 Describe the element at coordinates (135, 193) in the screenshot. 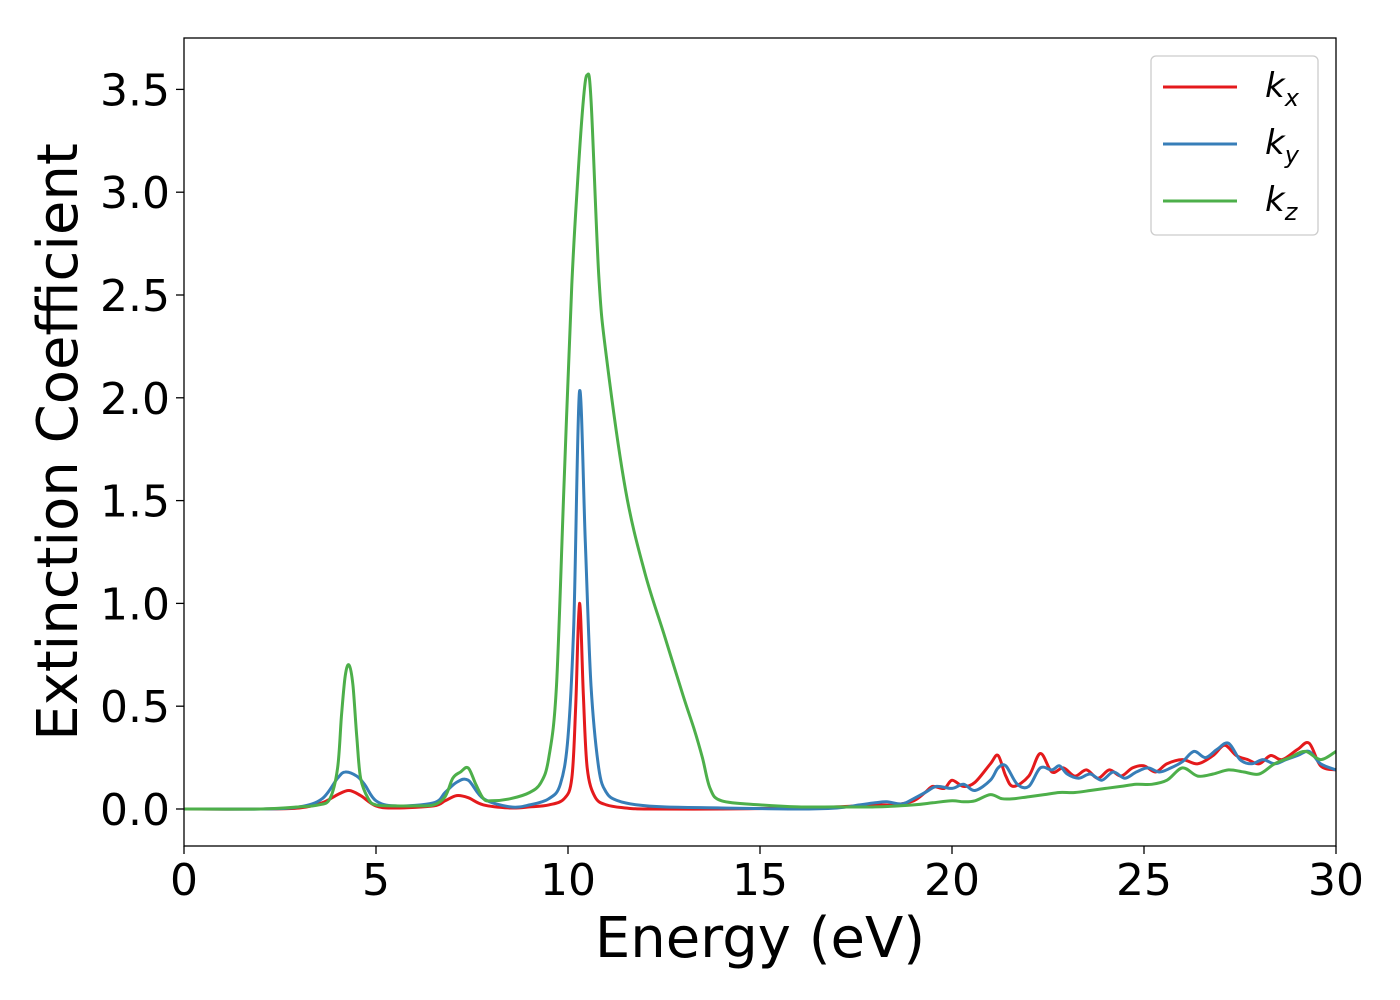

I see `y-tick-label: 3.0` at that location.